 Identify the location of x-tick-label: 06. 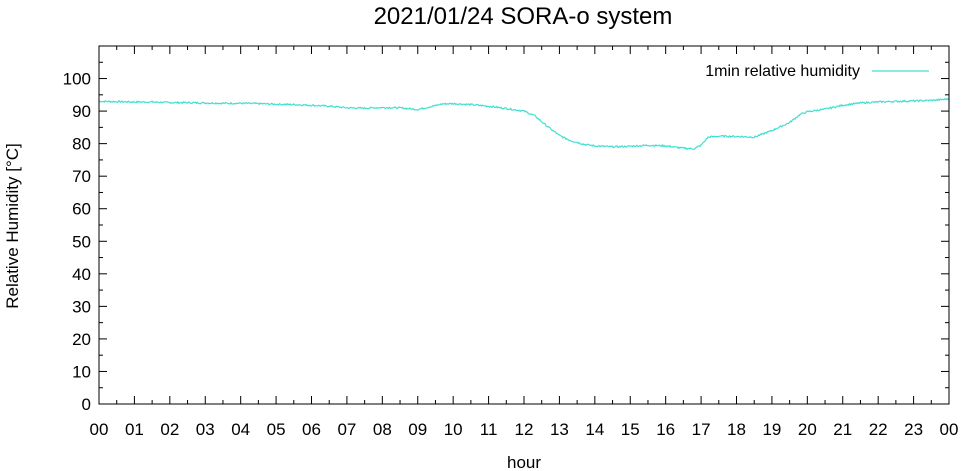
(311, 429).